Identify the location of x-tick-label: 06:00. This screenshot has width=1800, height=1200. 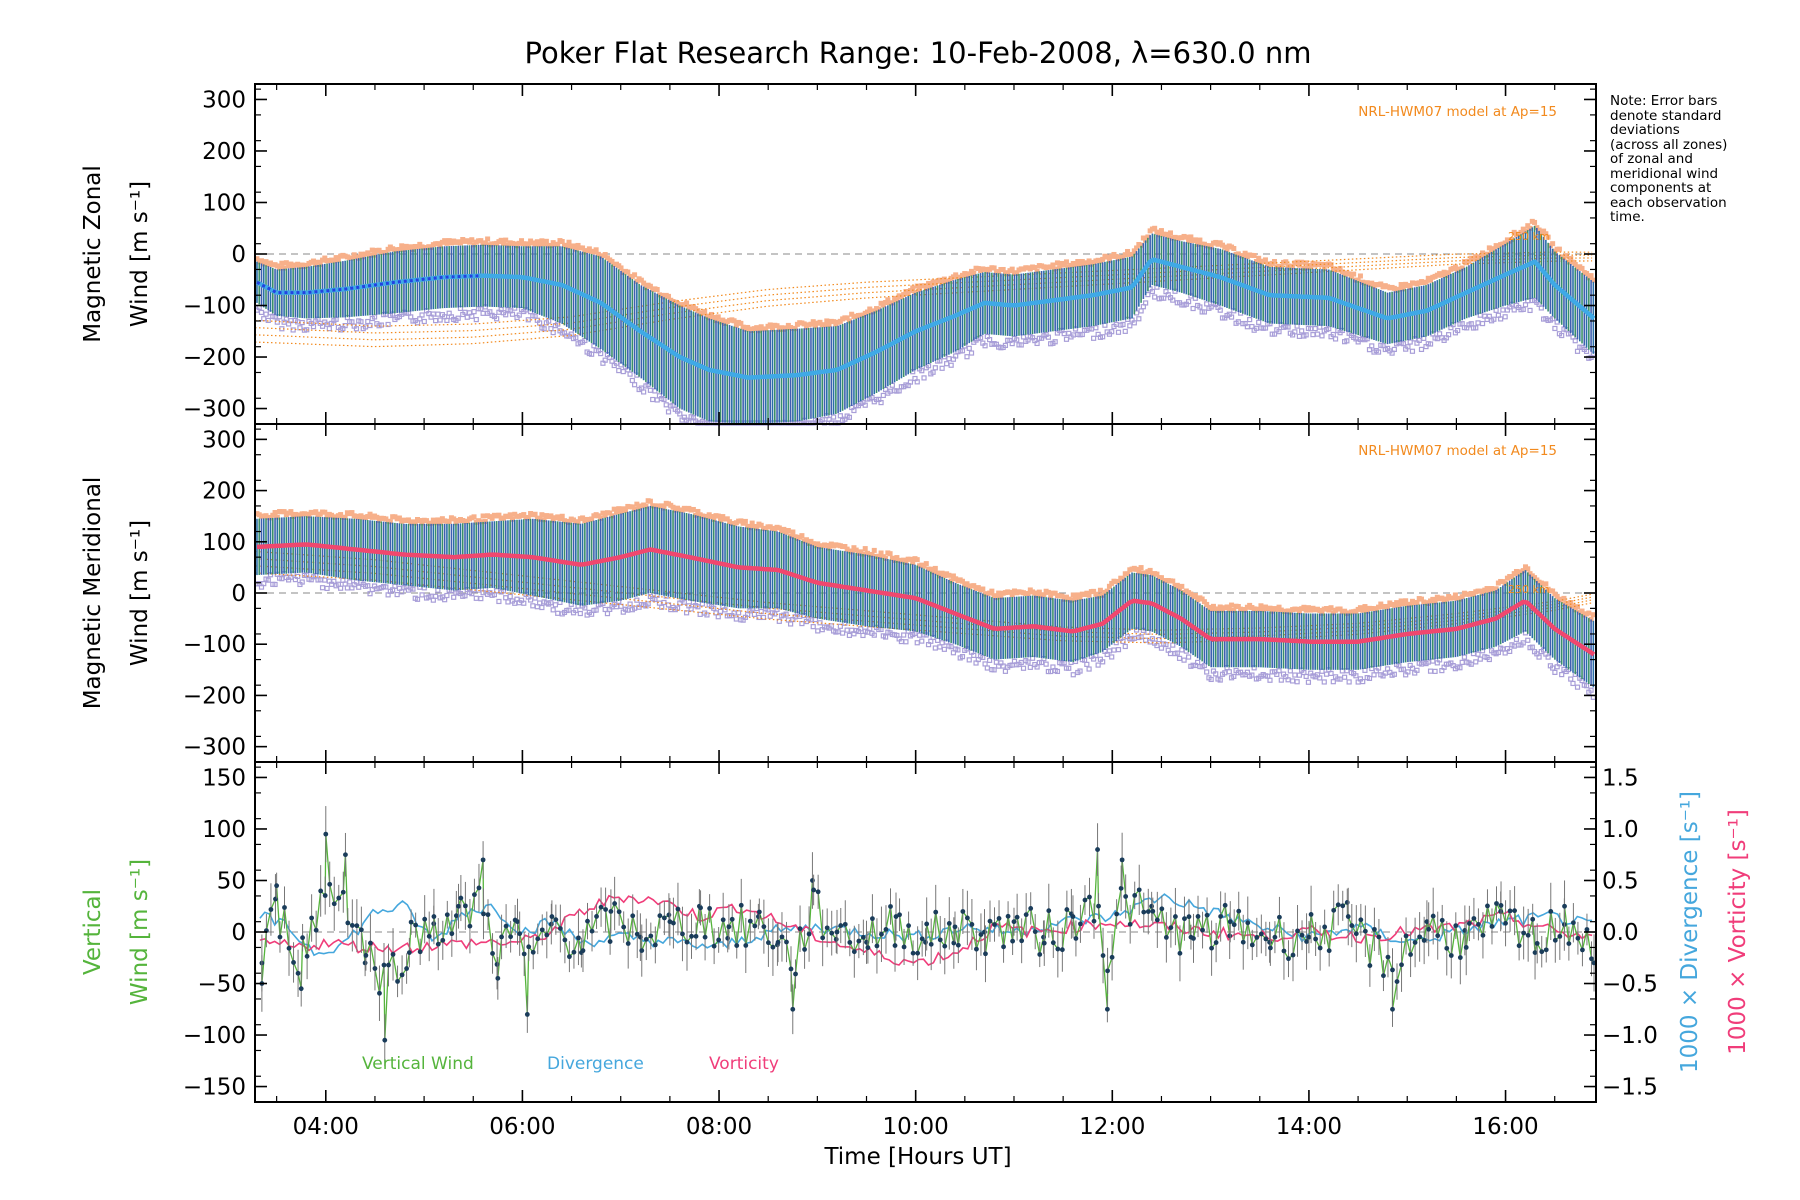
(522, 1127).